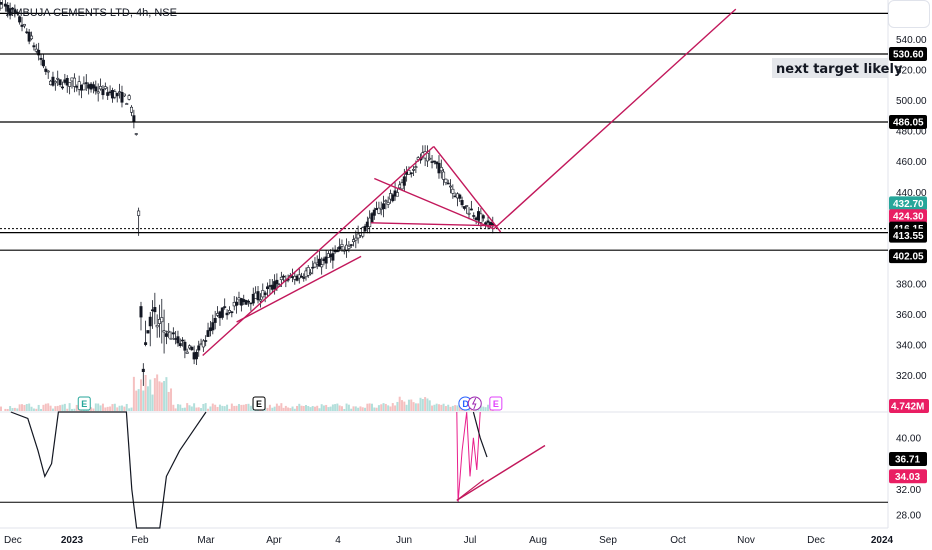 The image size is (932, 550). I want to click on trend-channel-upper, so click(318, 251).